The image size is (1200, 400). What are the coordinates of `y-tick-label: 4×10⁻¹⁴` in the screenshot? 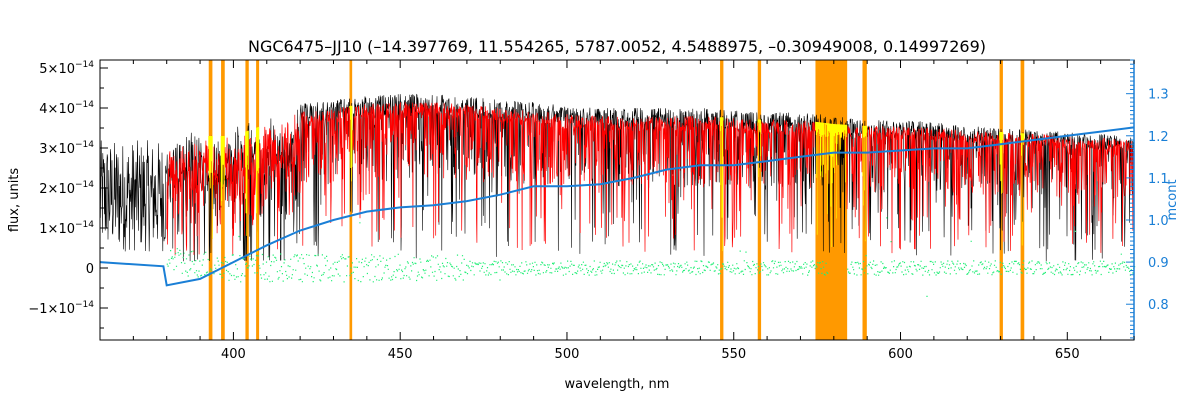 It's located at (66, 108).